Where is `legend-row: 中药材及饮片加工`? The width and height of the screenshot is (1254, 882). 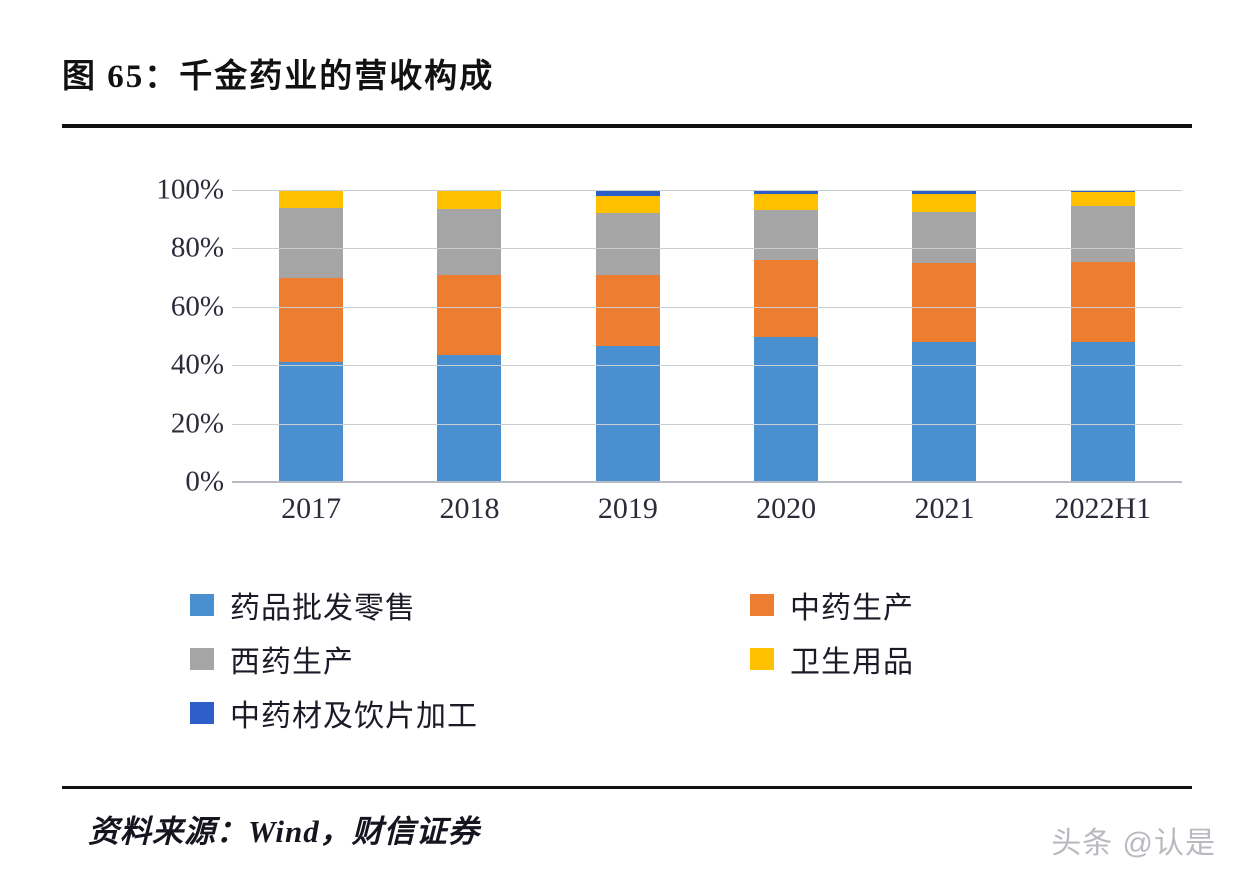 legend-row: 中药材及饮片加工 is located at coordinates (620, 713).